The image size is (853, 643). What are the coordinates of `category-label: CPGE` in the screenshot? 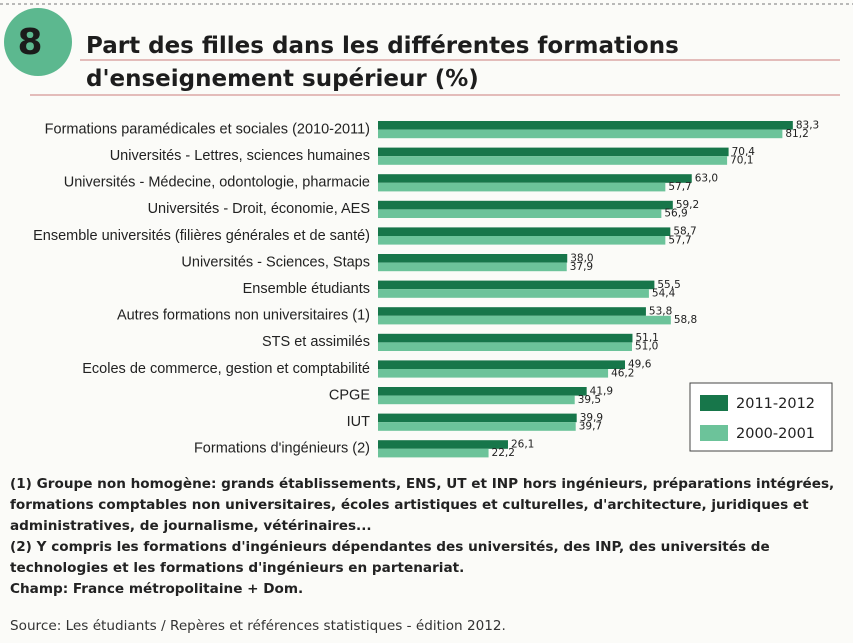 It's located at (349, 395).